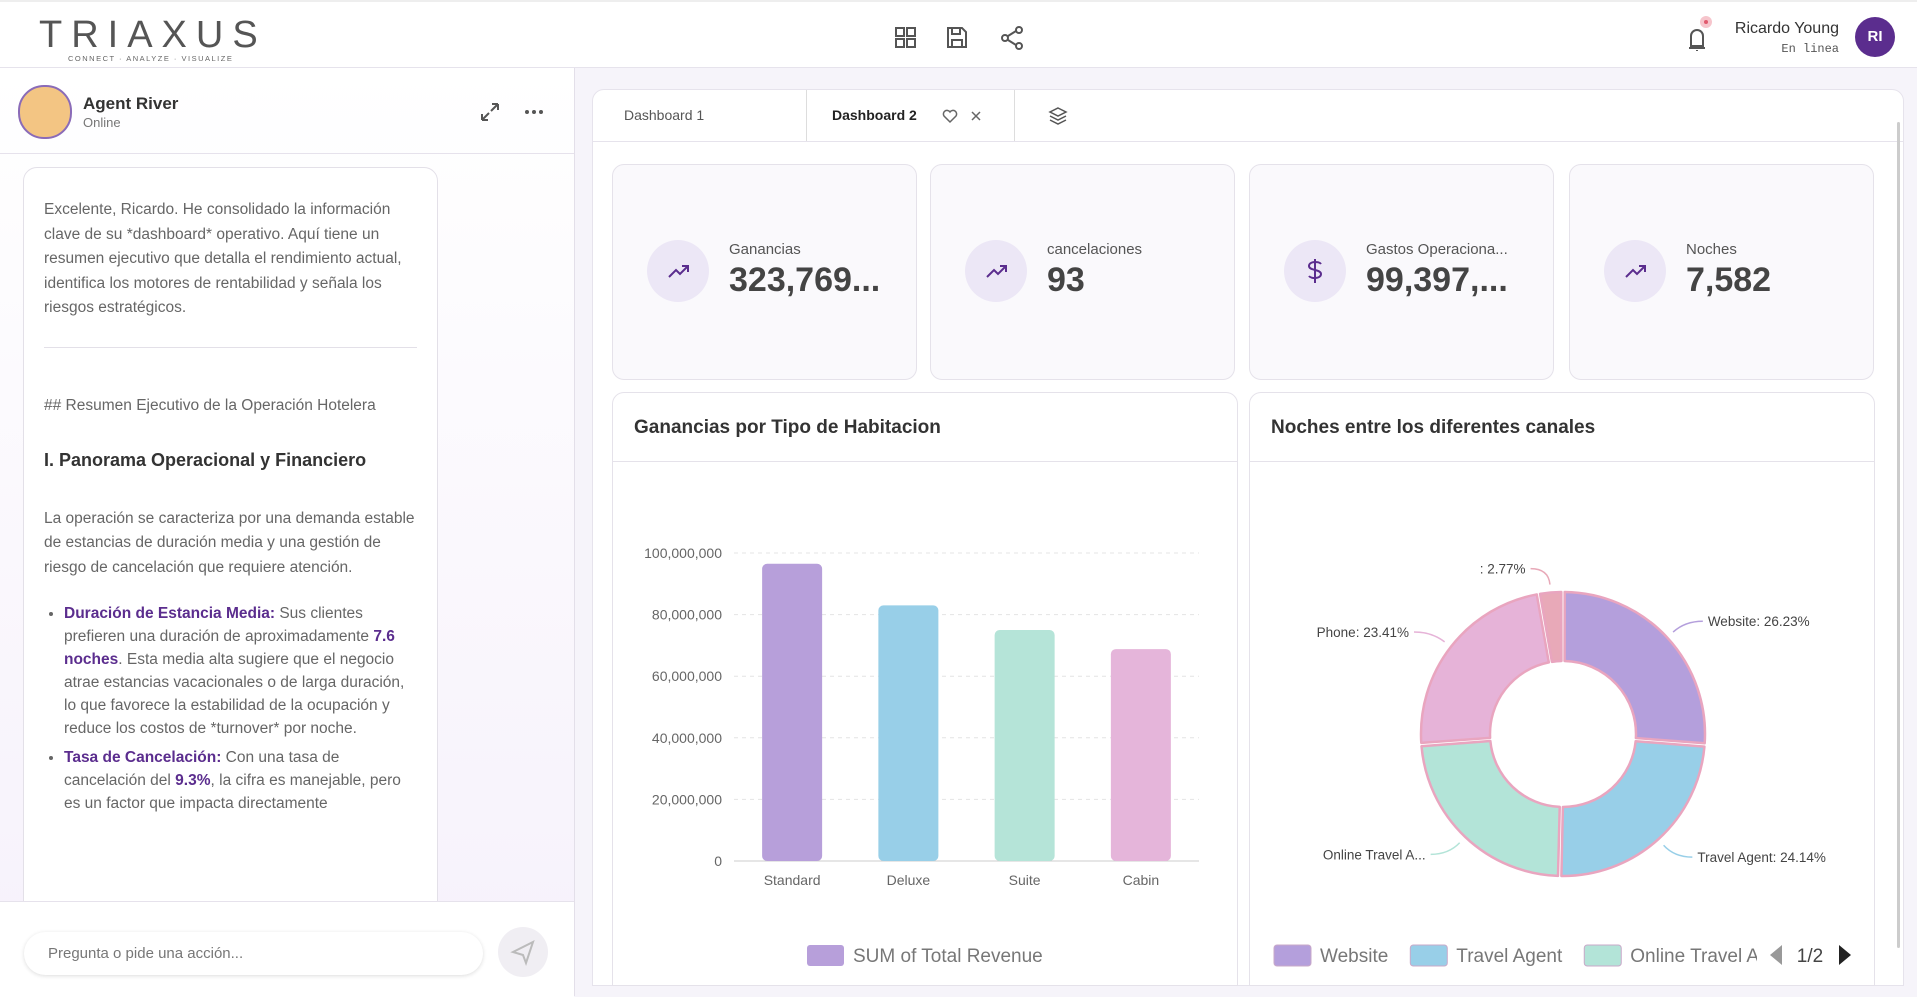  I want to click on tab-label: Dashboard 2, so click(874, 115).